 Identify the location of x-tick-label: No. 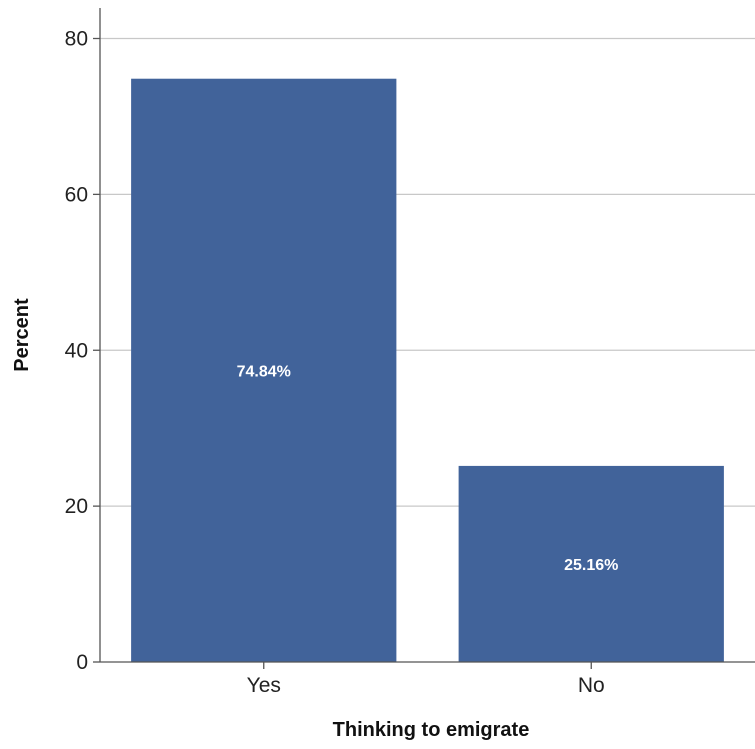
(591, 685).